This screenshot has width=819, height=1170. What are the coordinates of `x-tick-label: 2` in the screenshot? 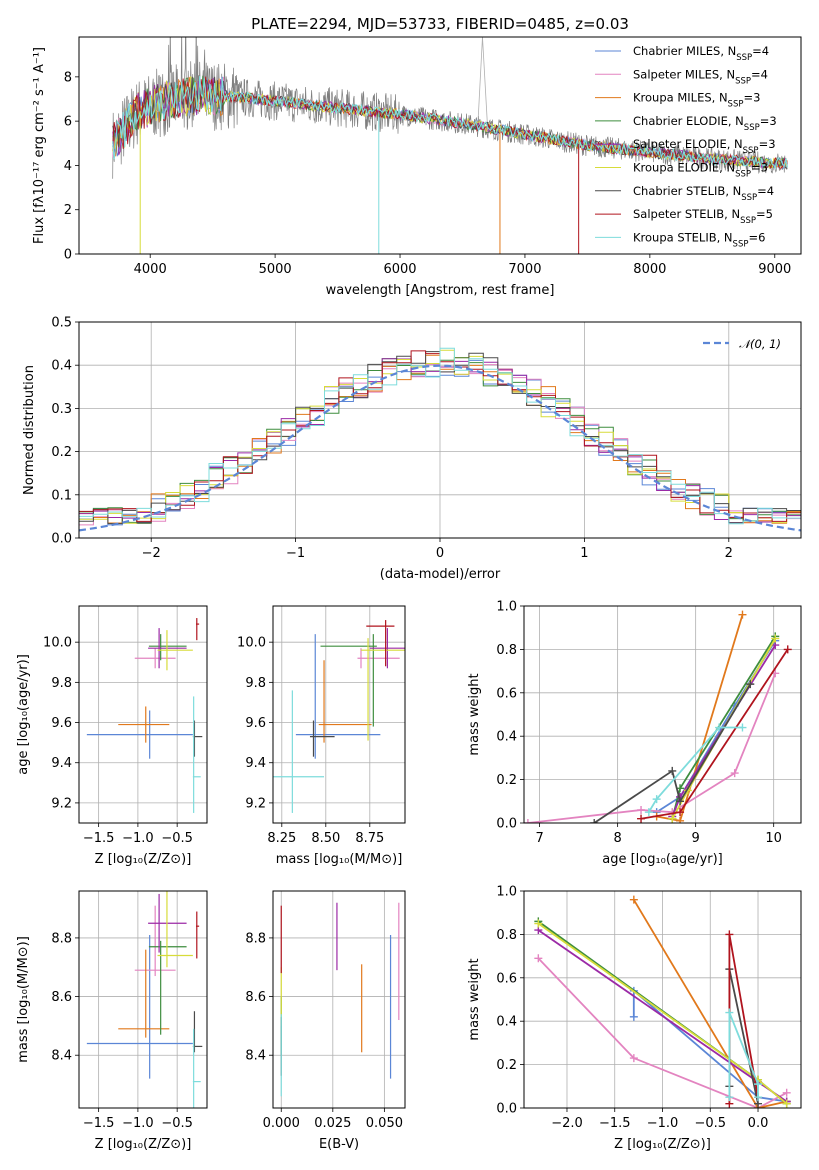 It's located at (729, 553).